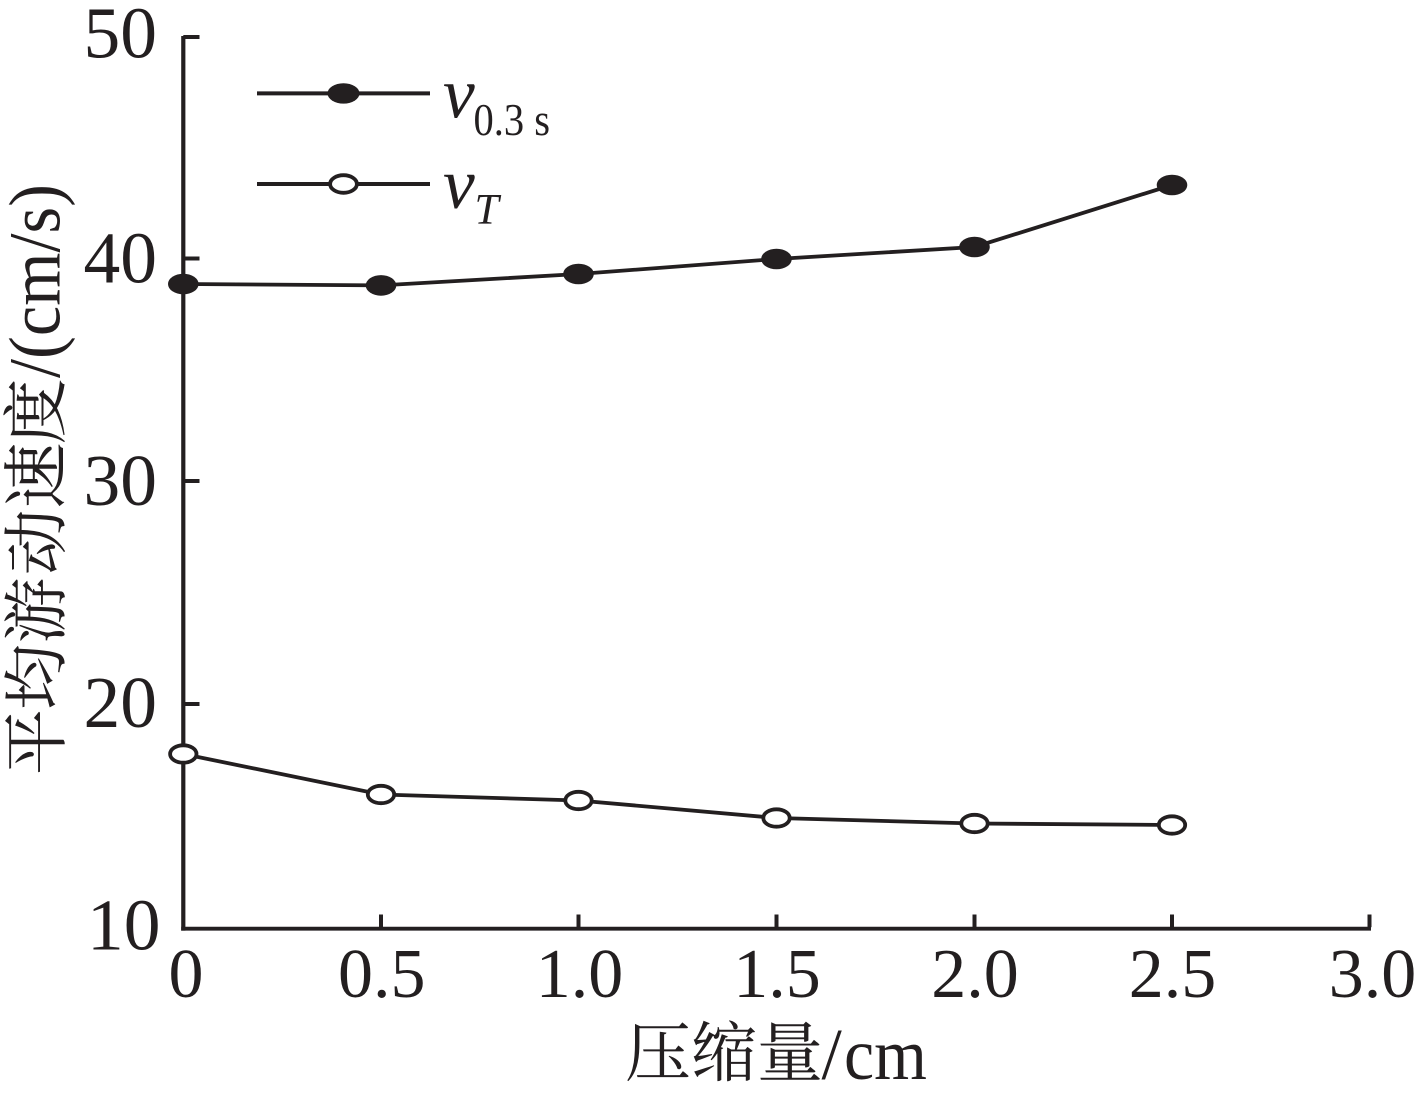 This screenshot has height=1098, width=1415. What do you see at coordinates (488, 210) in the screenshot?
I see `svg-text: T` at bounding box center [488, 210].